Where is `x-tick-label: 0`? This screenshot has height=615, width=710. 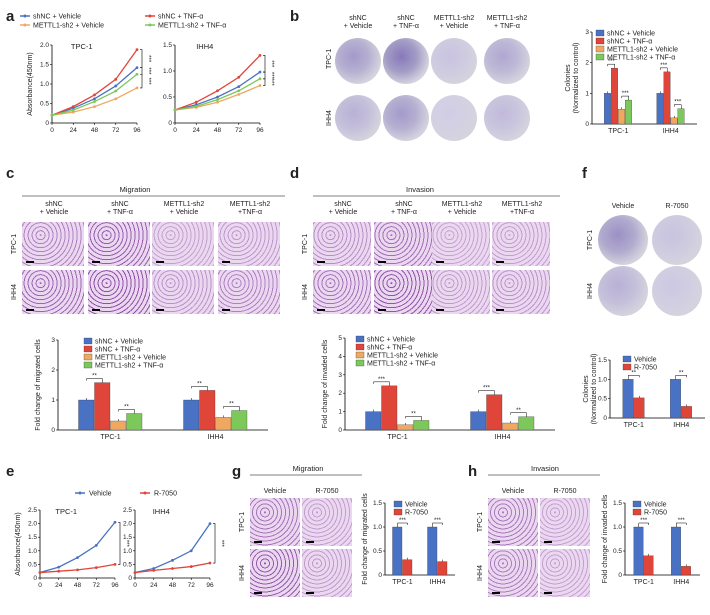 x-tick-label: 0 is located at coordinates (175, 130).